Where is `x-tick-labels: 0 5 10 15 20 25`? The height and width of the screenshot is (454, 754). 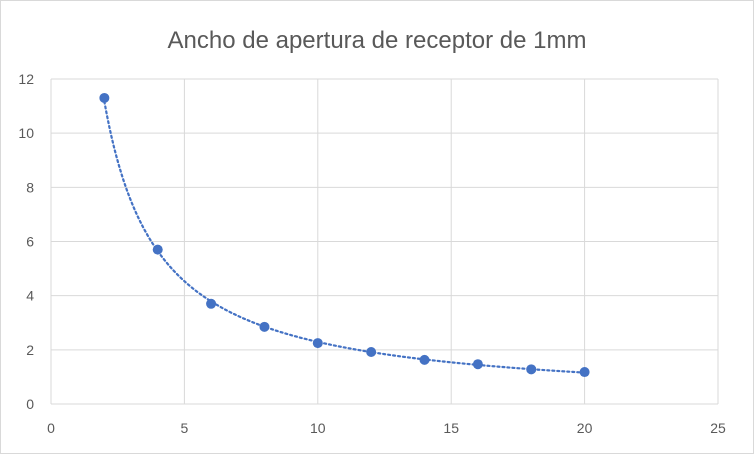 x-tick-labels: 0 5 10 15 20 25 is located at coordinates (386, 428).